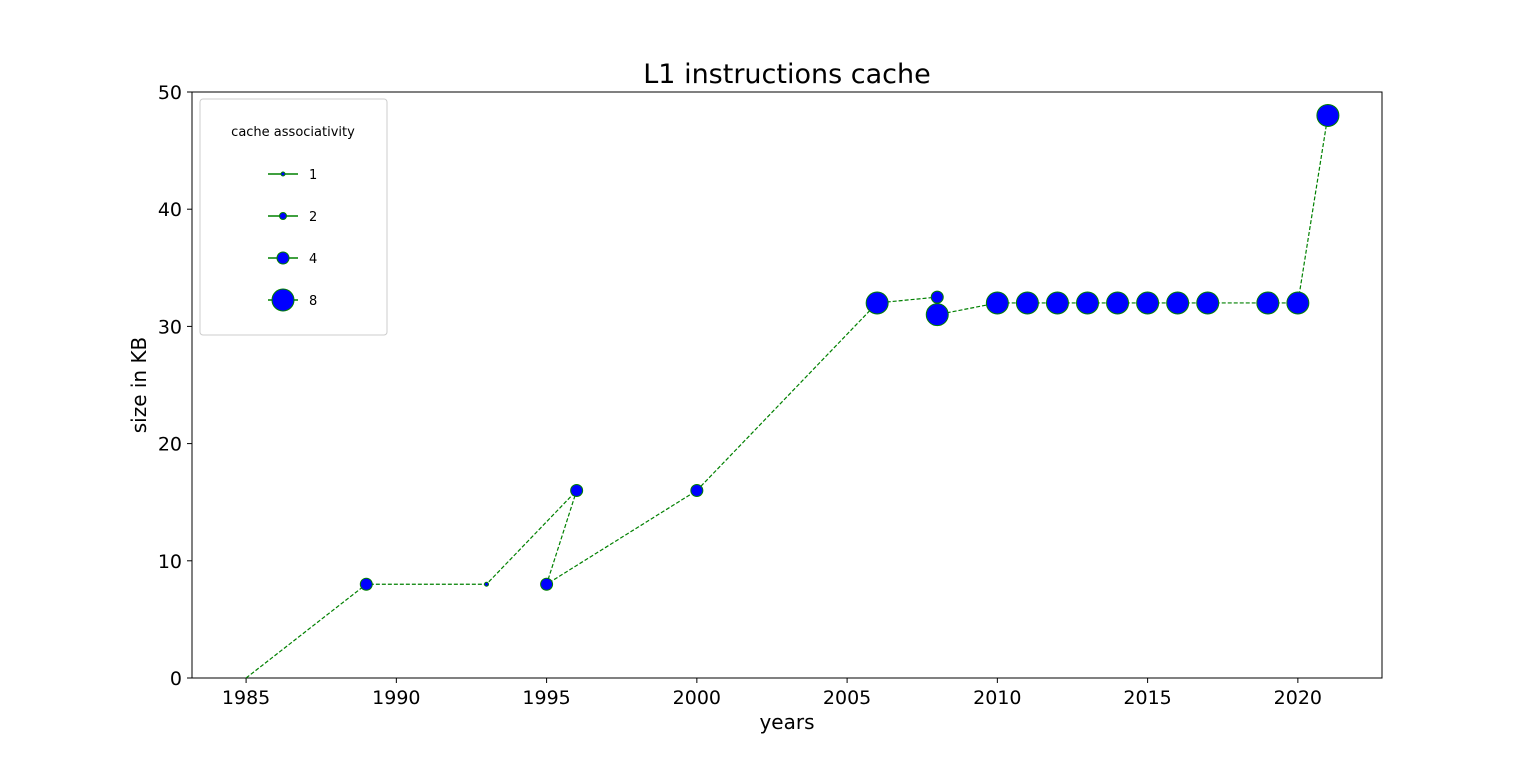  What do you see at coordinates (1298, 698) in the screenshot?
I see `x-tick-label: 2020` at bounding box center [1298, 698].